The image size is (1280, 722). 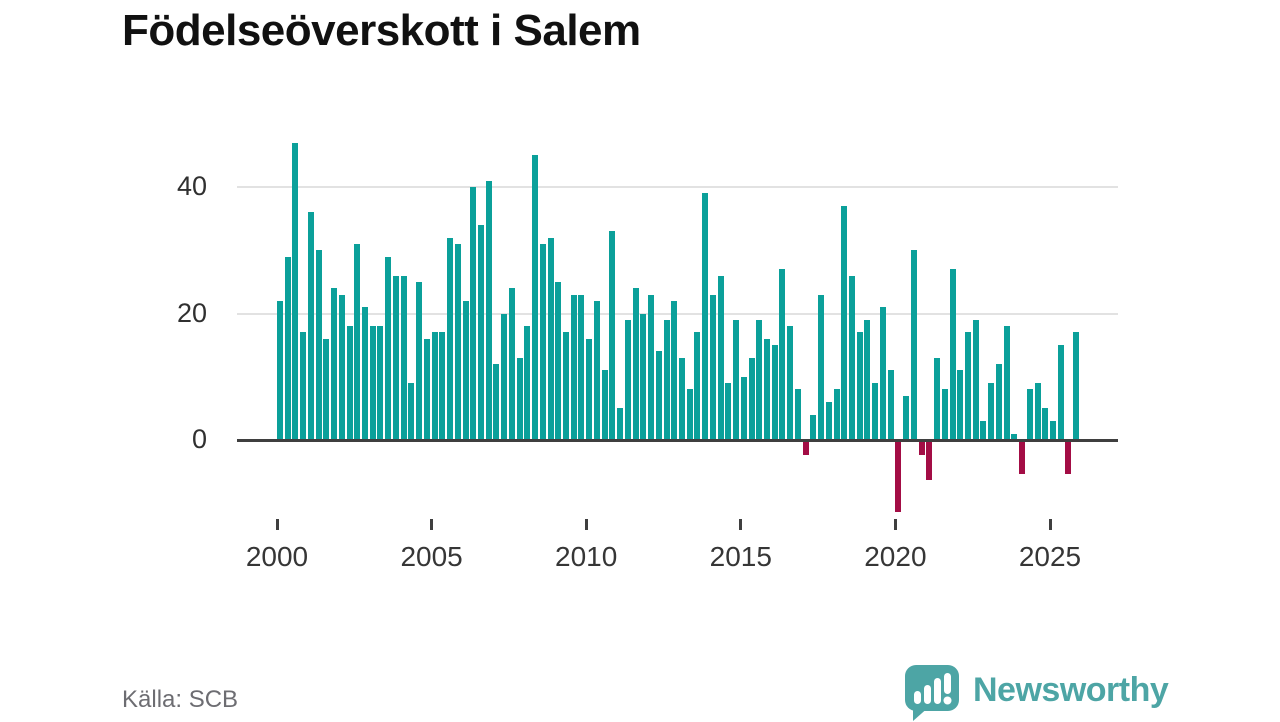 What do you see at coordinates (991, 411) in the screenshot?
I see `bar-q92` at bounding box center [991, 411].